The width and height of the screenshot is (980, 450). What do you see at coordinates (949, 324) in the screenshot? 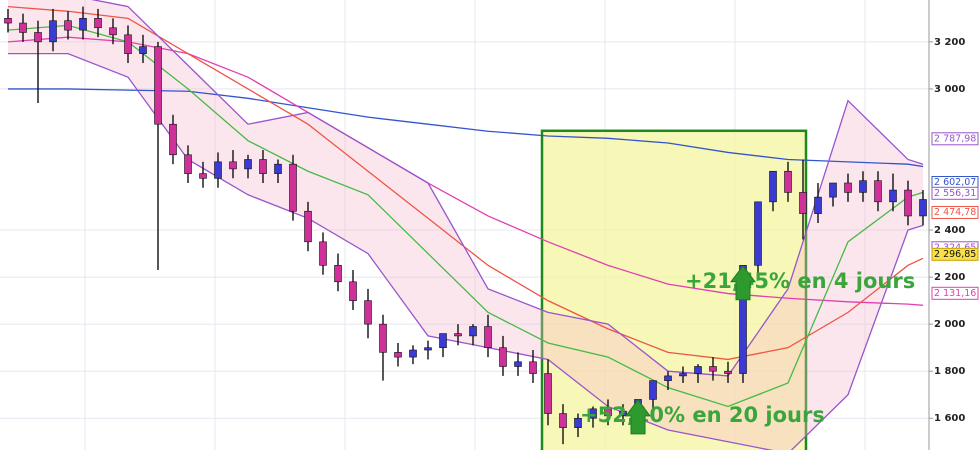
I see `y-tick-label: 2 000` at bounding box center [949, 324].